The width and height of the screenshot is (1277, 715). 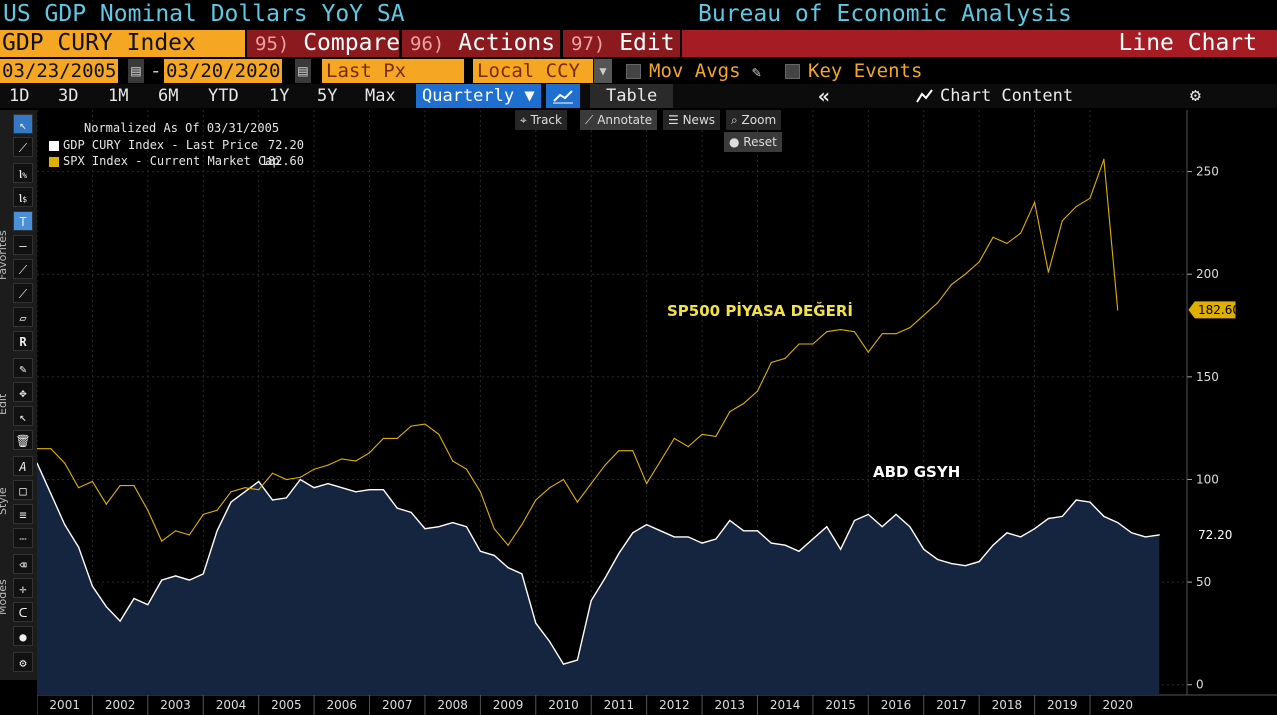 I want to click on news-tool: ☰ News, so click(x=692, y=120).